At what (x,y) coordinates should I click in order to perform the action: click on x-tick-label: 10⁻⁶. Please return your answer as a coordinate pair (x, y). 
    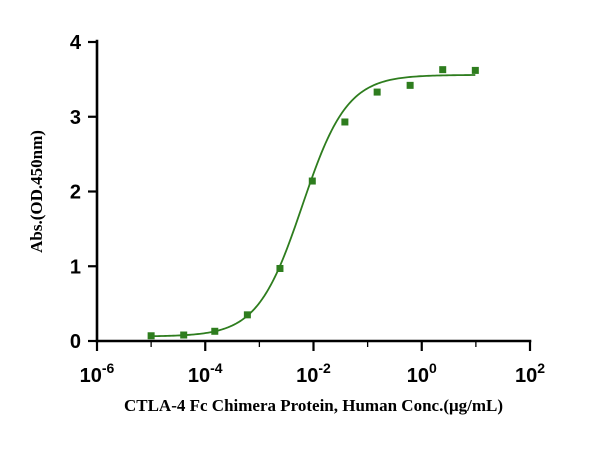
    Looking at the image, I should click on (97, 373).